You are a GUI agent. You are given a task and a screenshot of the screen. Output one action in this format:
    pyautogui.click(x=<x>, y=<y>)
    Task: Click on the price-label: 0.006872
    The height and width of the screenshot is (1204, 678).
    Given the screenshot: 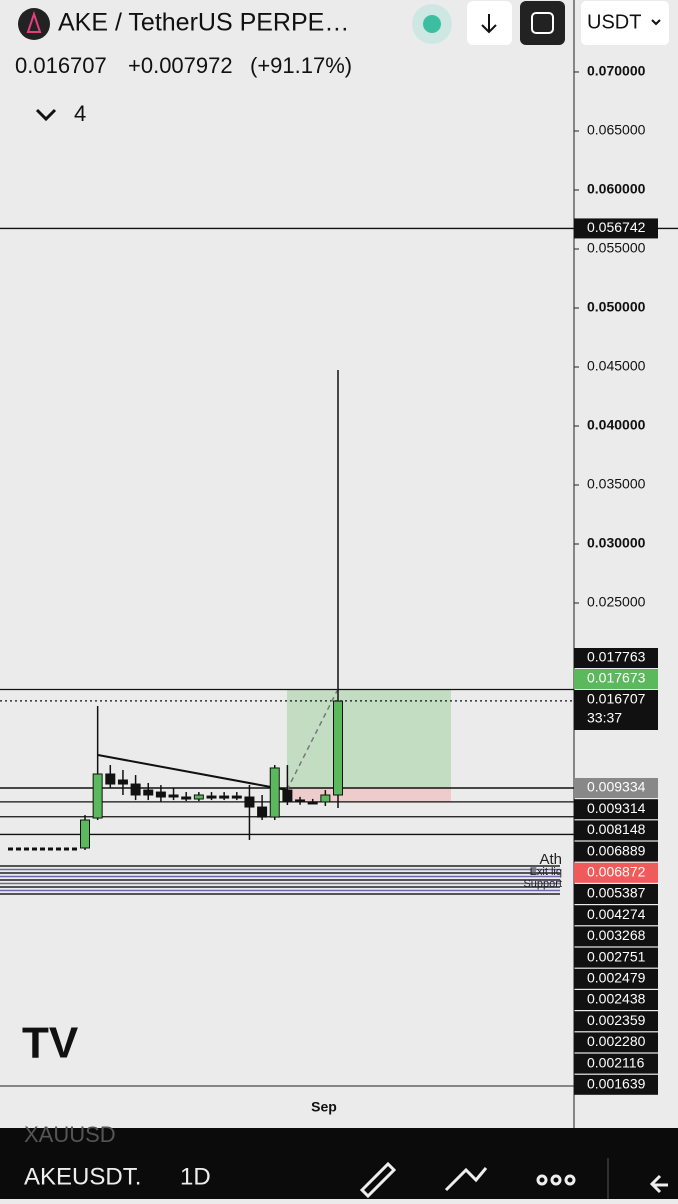 What is the action you would take?
    pyautogui.click(x=616, y=872)
    